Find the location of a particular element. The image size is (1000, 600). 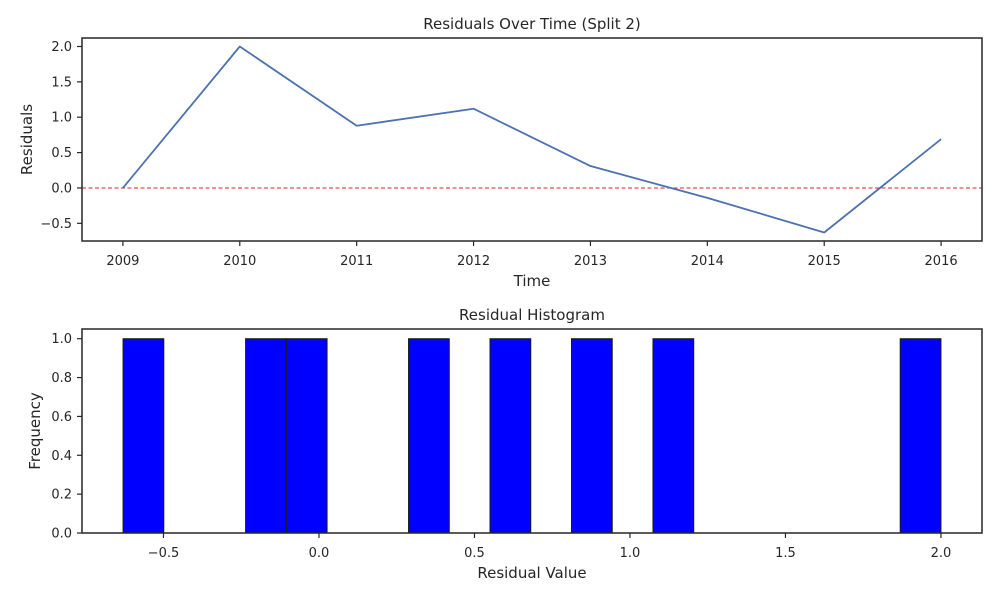

line-chart-x-tick-label: 2014 is located at coordinates (707, 261).